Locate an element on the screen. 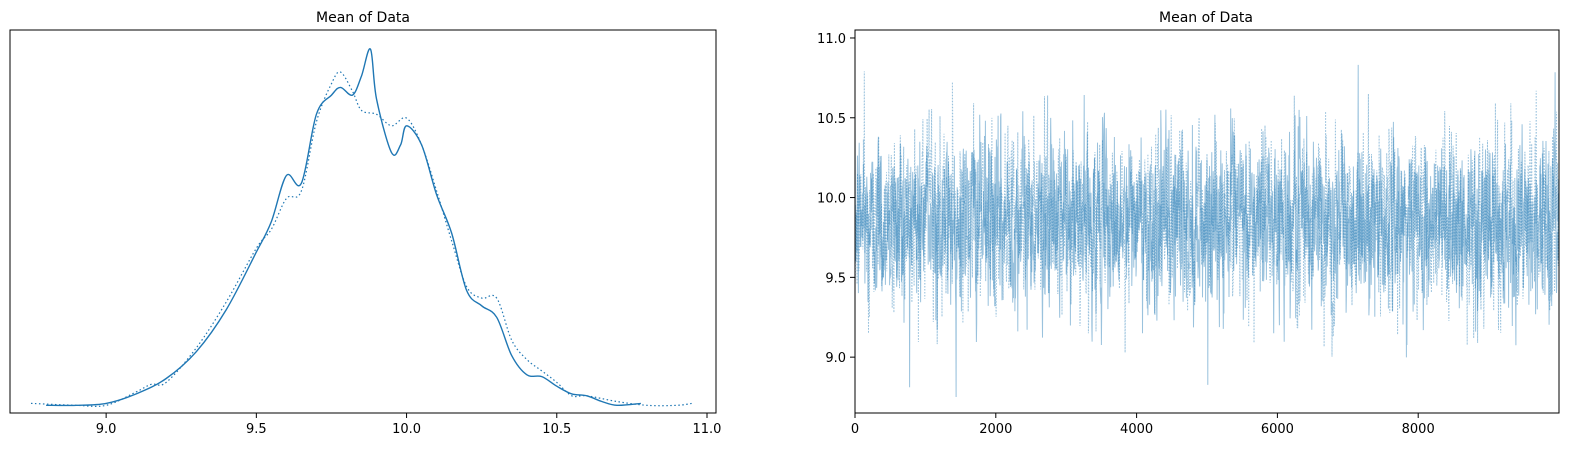 Image resolution: width=1569 pixels, height=453 pixels. trace-x-tick-label: 4000 is located at coordinates (1136, 429).